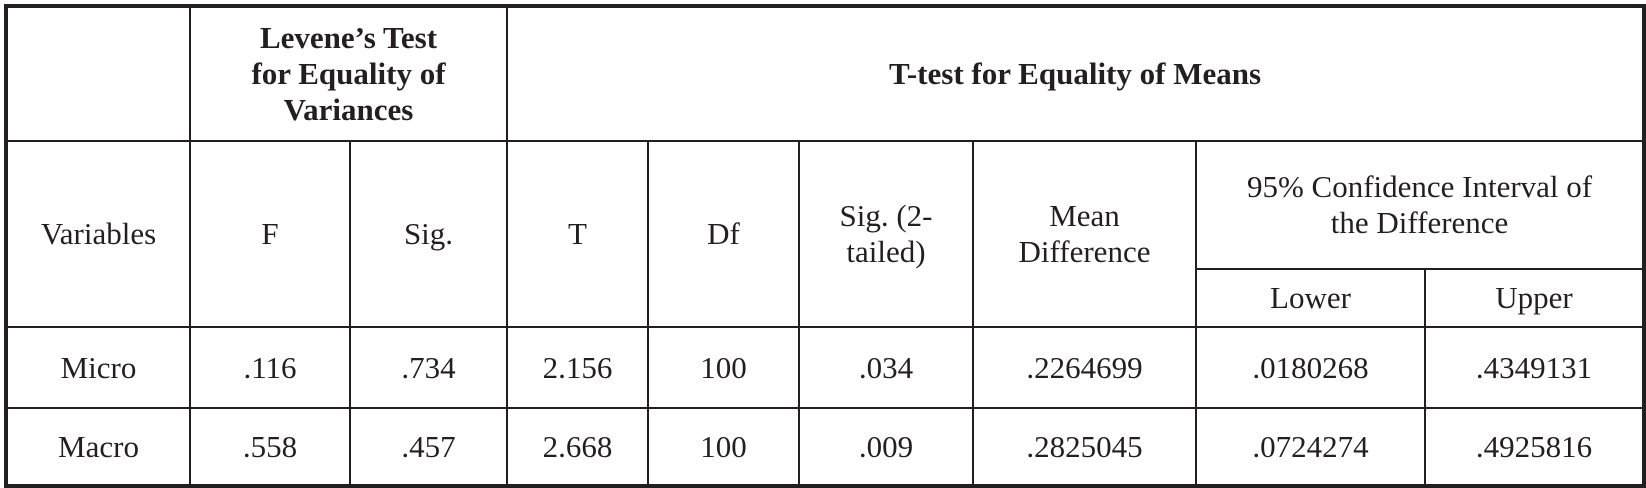  Describe the element at coordinates (886, 447) in the screenshot. I see `cell: .009` at that location.